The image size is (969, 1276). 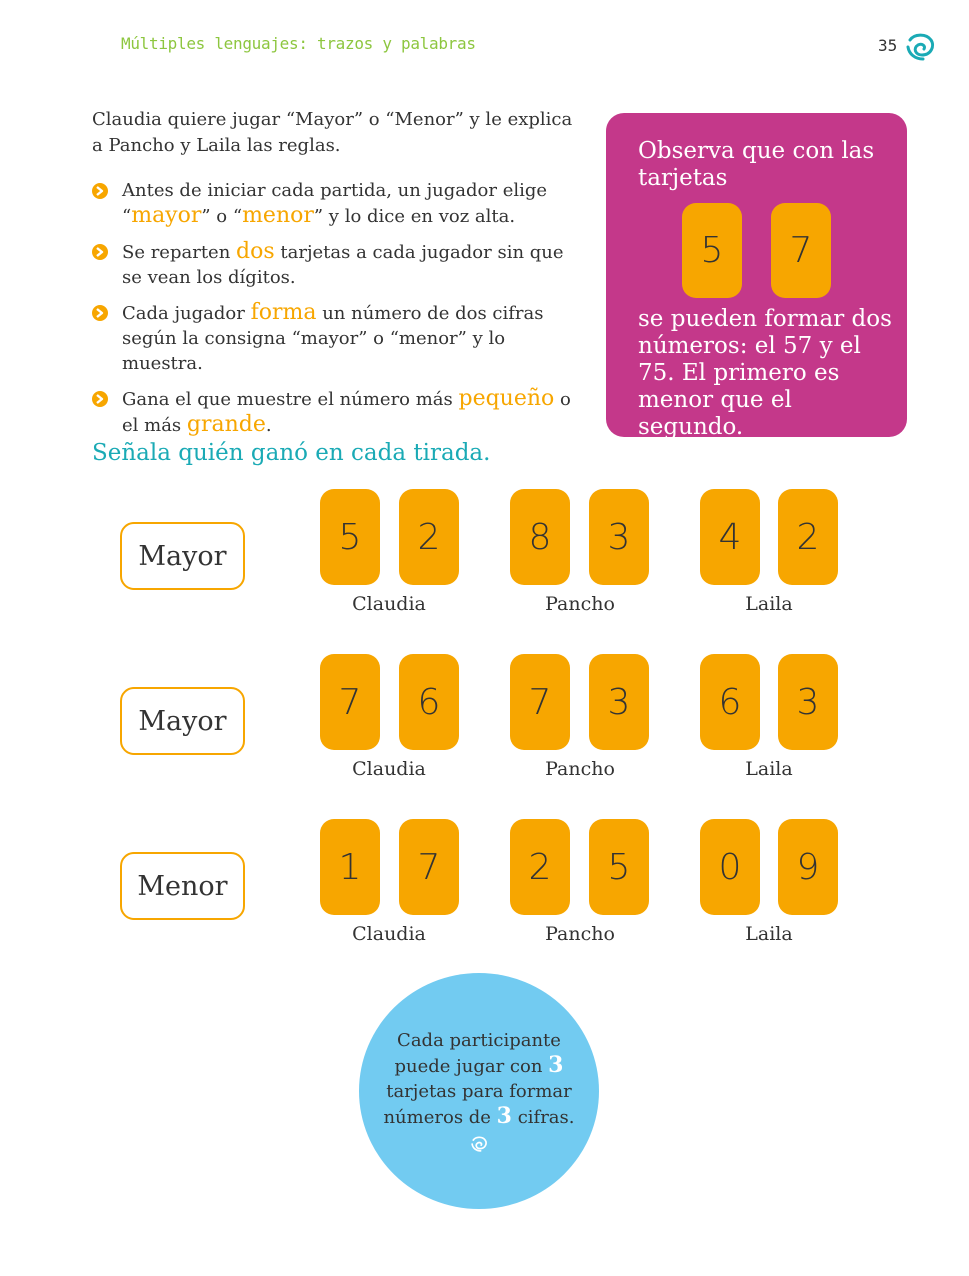 What do you see at coordinates (484, 559) in the screenshot?
I see `round-row: Mayor 5 2 Claudia 8 3 Pancho 4 2 Laila` at bounding box center [484, 559].